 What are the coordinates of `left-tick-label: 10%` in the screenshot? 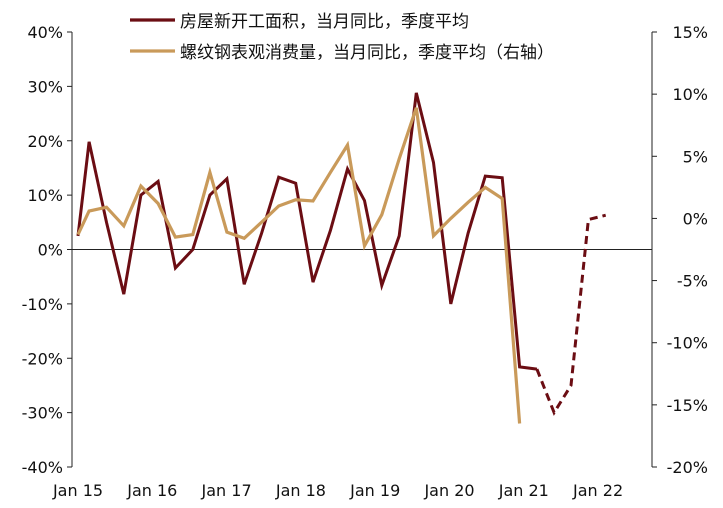 It's located at (45, 195).